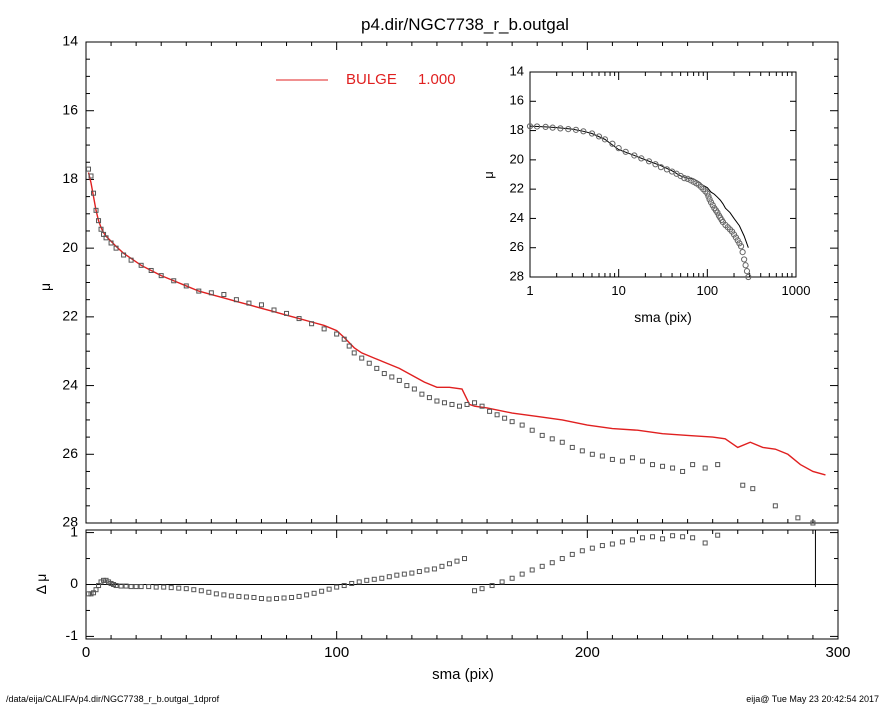 Image resolution: width=885 pixels, height=708 pixels. What do you see at coordinates (452, 583) in the screenshot?
I see `residual-y-ticks: -1 0 1` at bounding box center [452, 583].